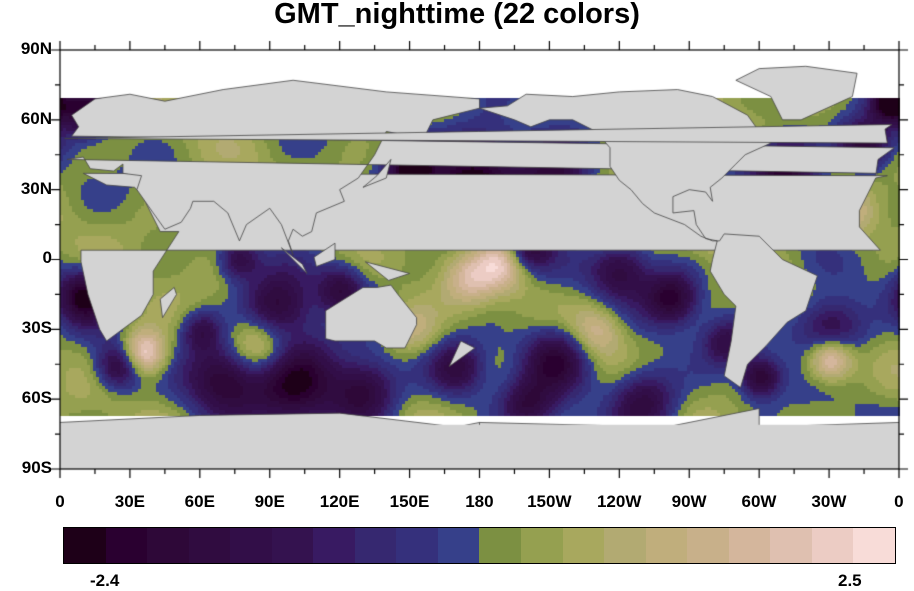 This screenshot has height=591, width=914. I want to click on y-tick-label: 60S, so click(36, 397).